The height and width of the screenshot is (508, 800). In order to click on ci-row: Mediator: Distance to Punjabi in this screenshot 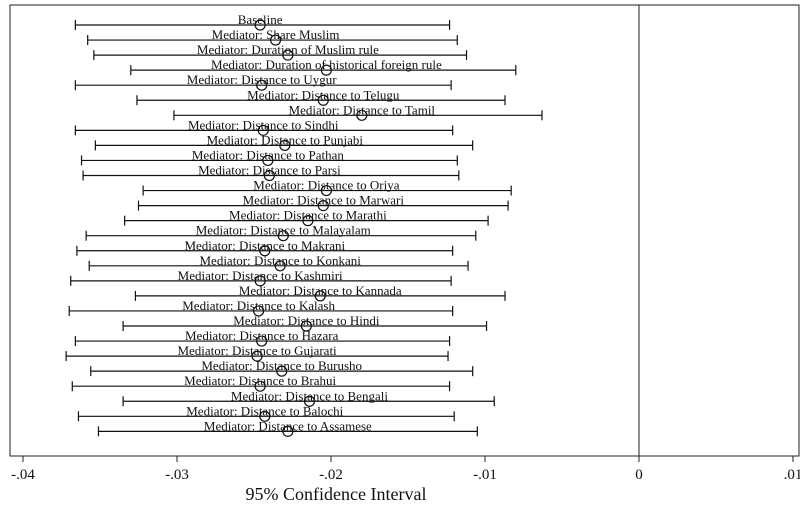, I will do `click(284, 141)`.